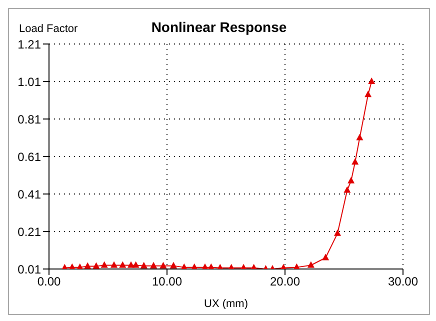 This screenshot has width=436, height=321. What do you see at coordinates (30, 119) in the screenshot?
I see `y-tick-label: 0.81` at bounding box center [30, 119].